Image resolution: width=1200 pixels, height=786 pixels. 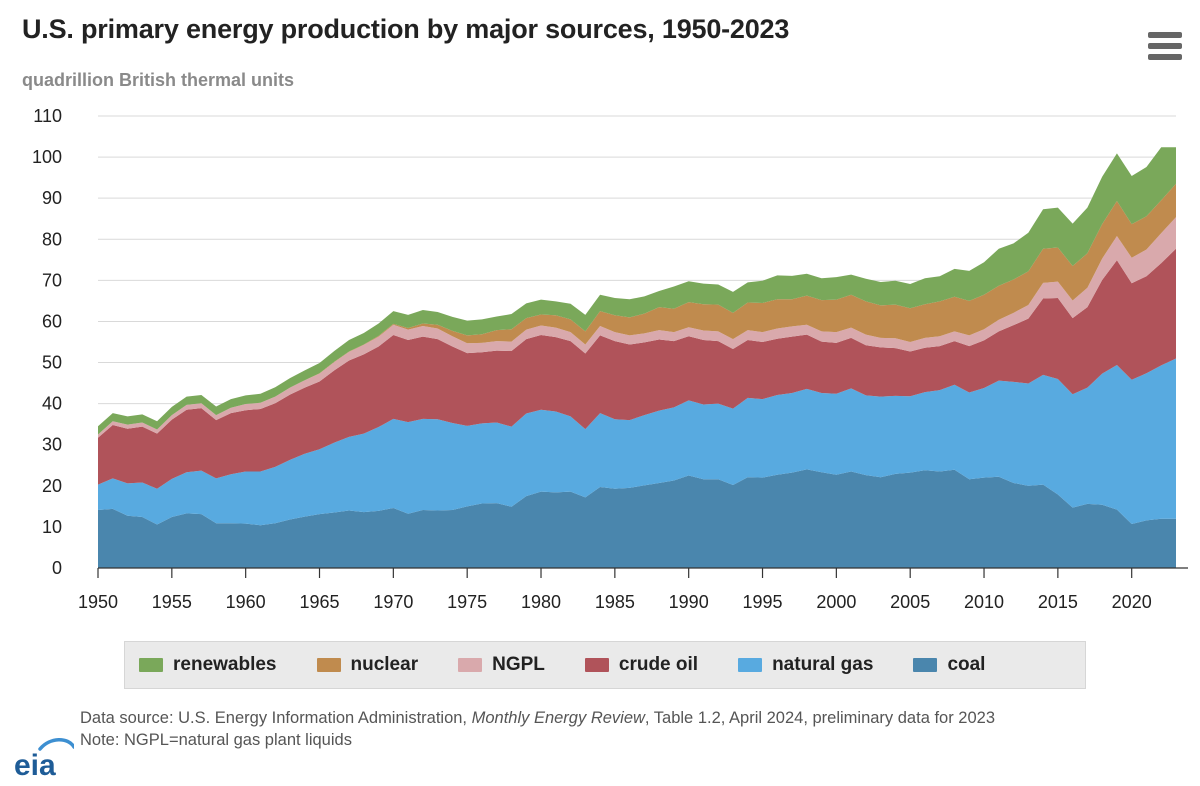 I want to click on legend-item-crude-oil: crude oil, so click(x=641, y=665).